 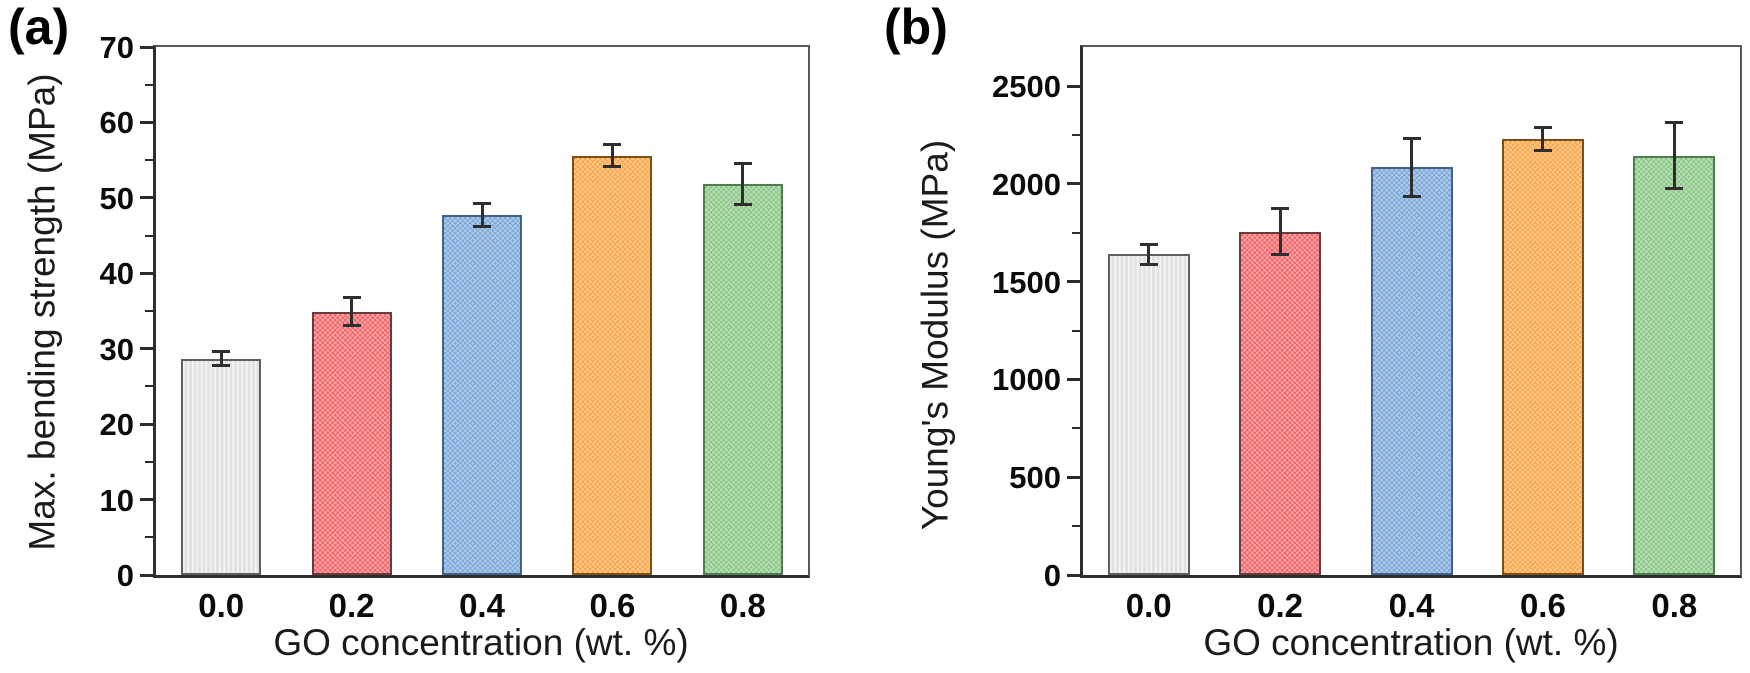 I want to click on y-axis-tick-label: 20, so click(x=116, y=425).